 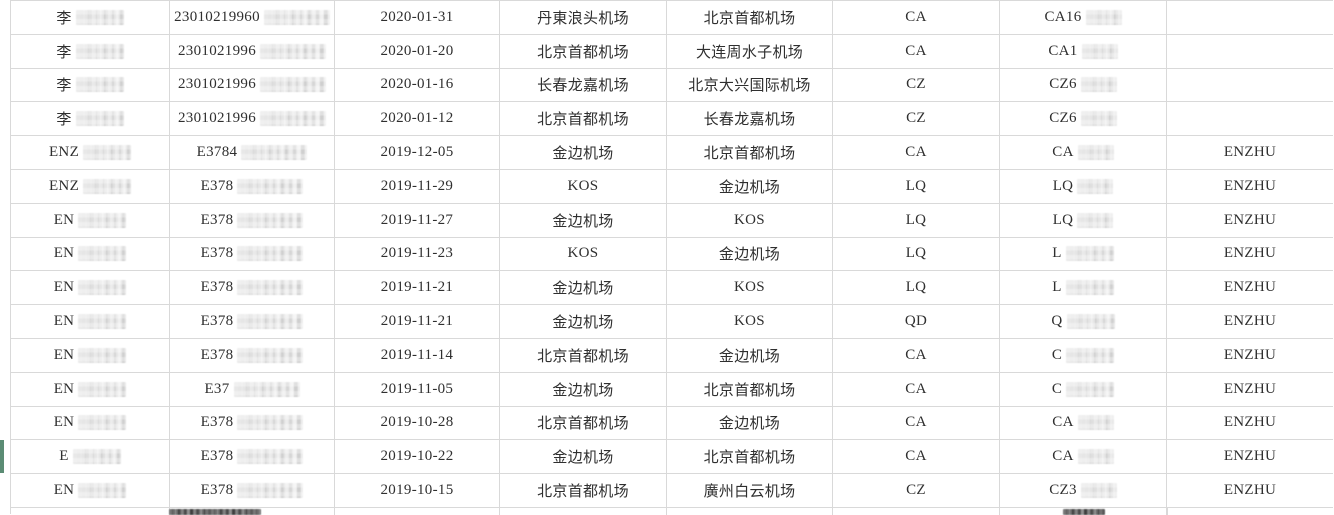 I want to click on cell-flight-date: 2020-01-31, so click(x=417, y=17).